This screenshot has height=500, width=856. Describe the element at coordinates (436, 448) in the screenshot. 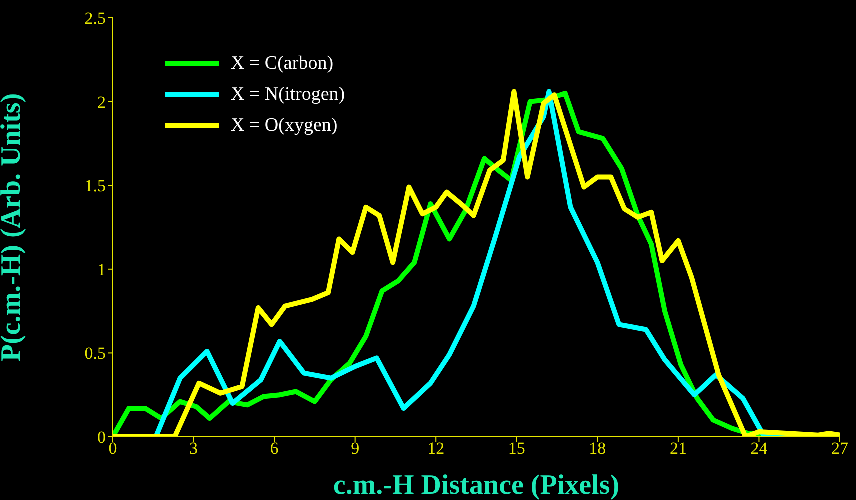

I see `x-tick-label: 12` at that location.